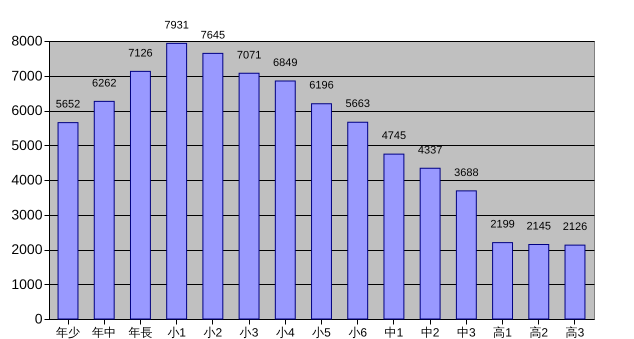  Describe the element at coordinates (466, 172) in the screenshot. I see `data-label: 3688` at that location.